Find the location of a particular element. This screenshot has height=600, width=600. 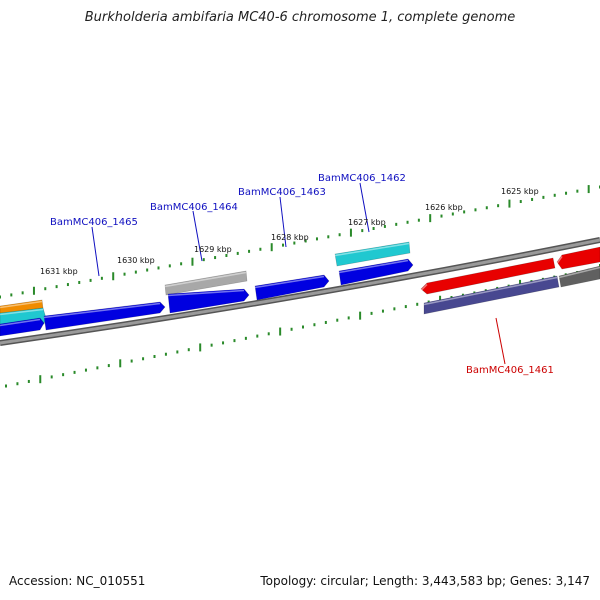

scale-label: 1626 kbp is located at coordinates (444, 207).